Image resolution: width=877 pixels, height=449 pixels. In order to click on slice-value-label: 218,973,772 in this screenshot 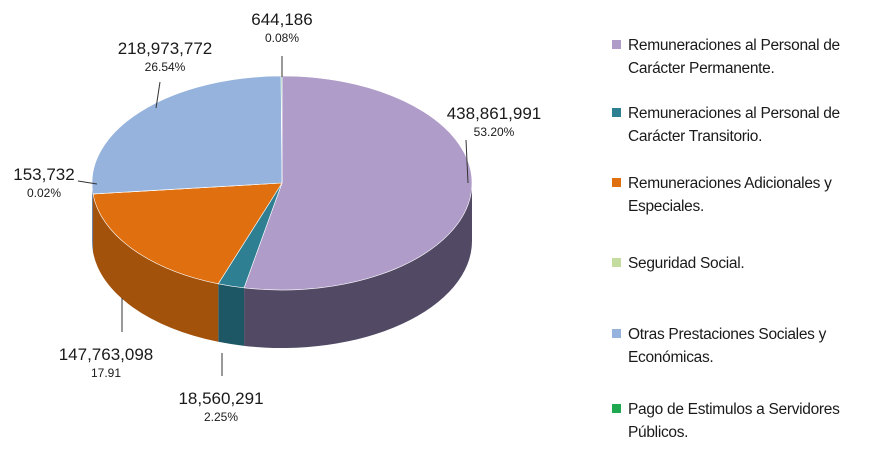, I will do `click(165, 48)`.